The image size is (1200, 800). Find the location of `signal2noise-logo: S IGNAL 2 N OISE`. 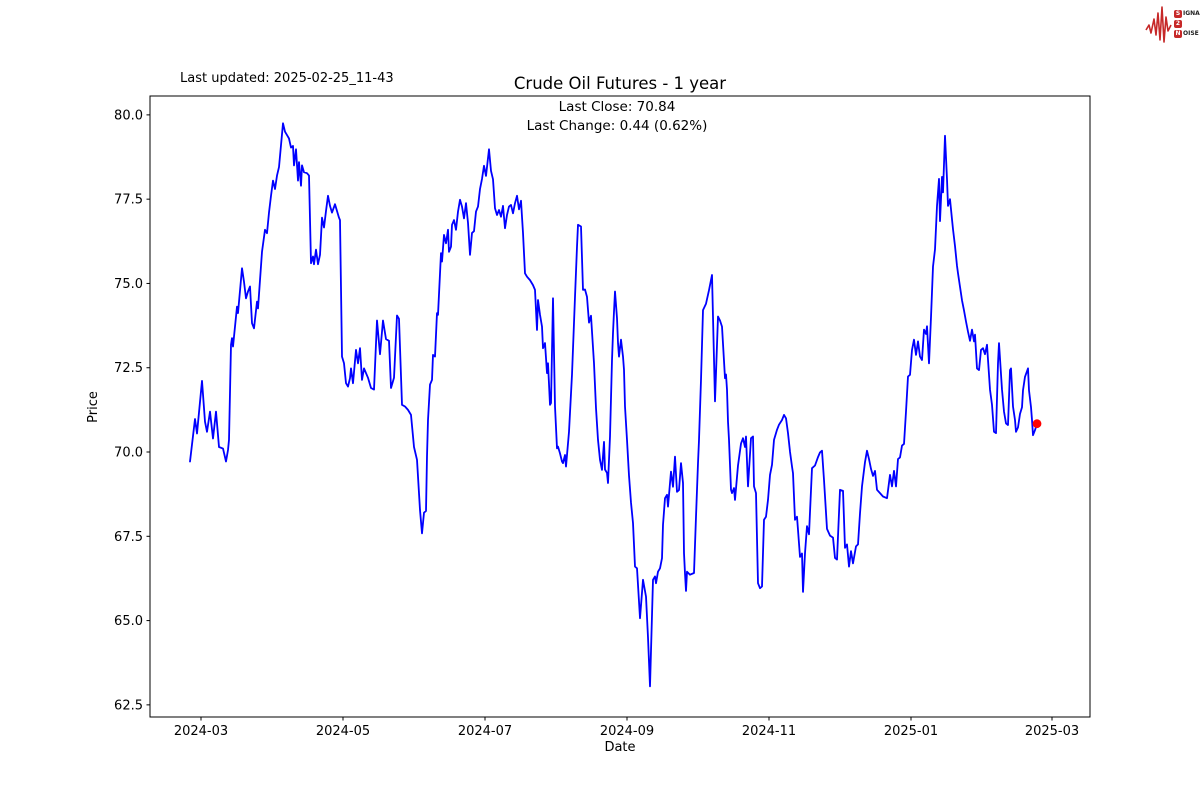

signal2noise-logo: S IGNAL 2 N OISE is located at coordinates (1172, 24).